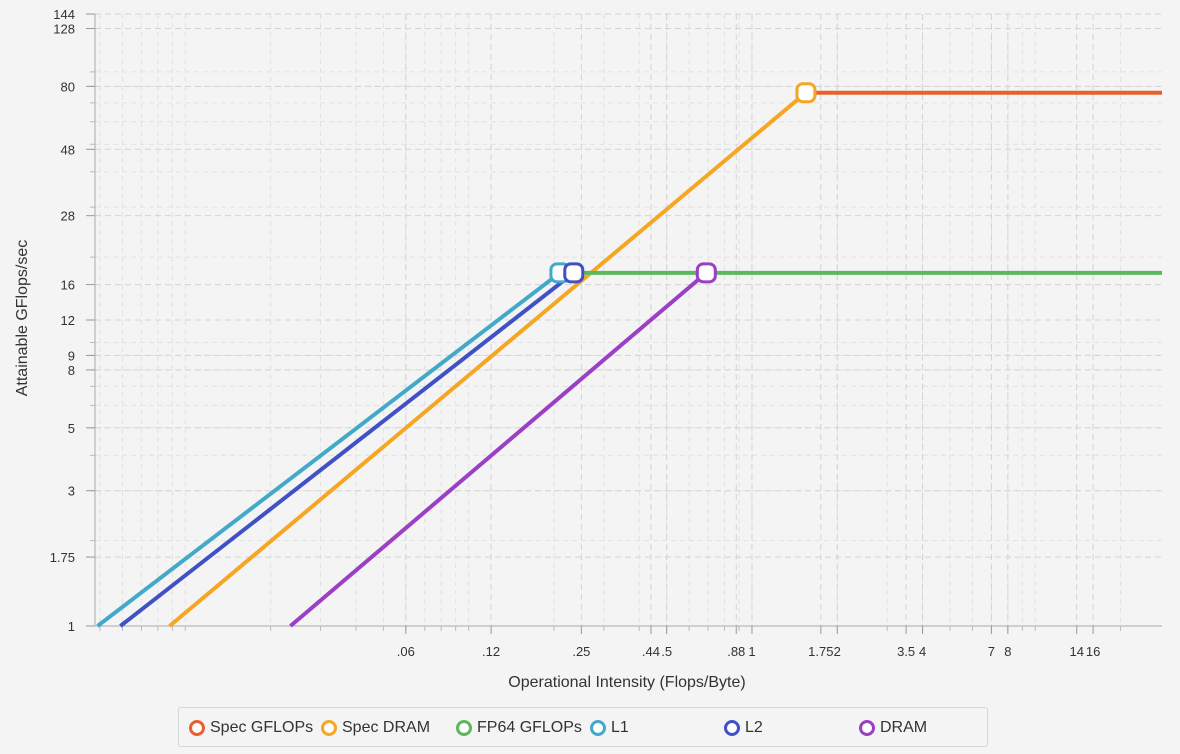  I want to click on legend-item: DRAM, so click(893, 728).